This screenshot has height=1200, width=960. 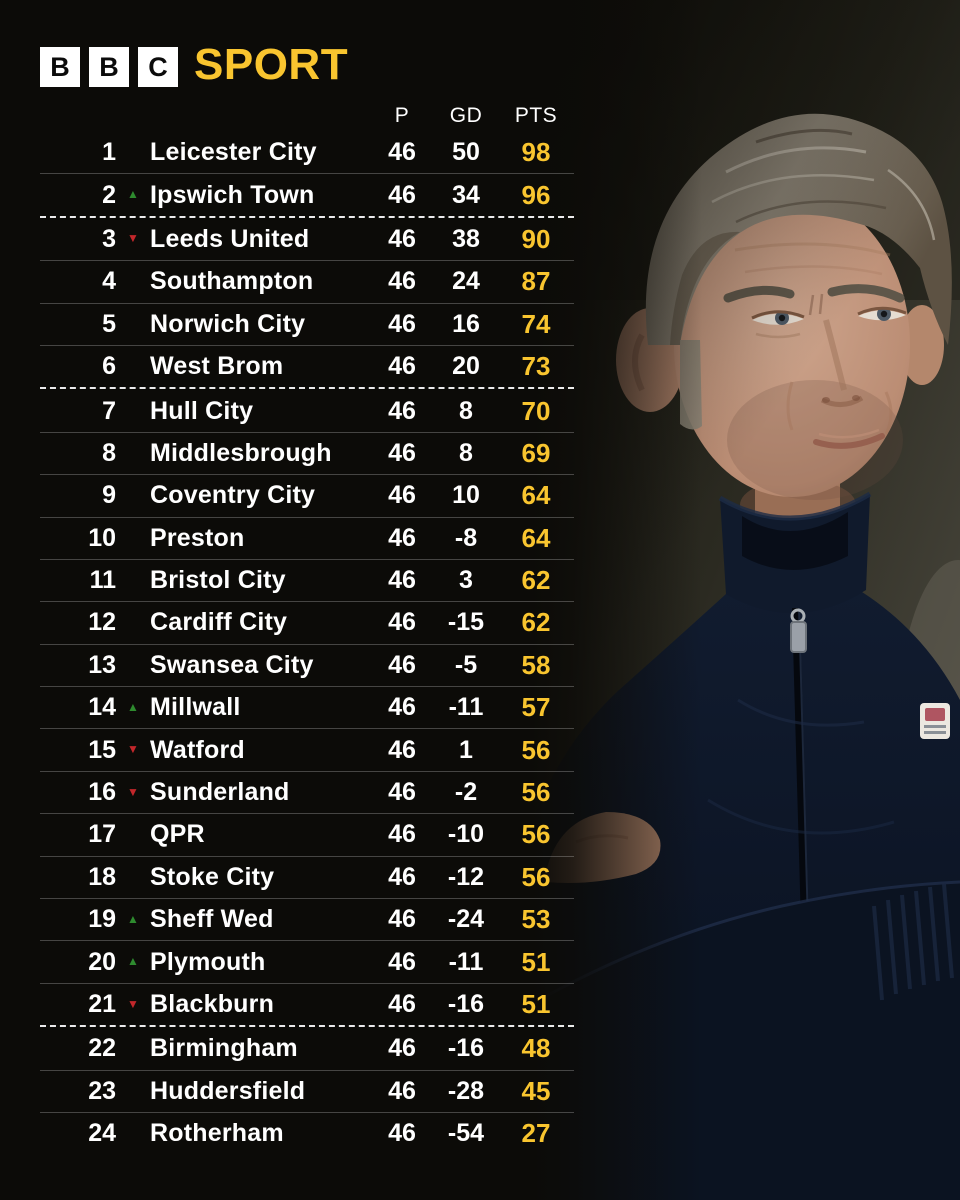 What do you see at coordinates (102, 580) in the screenshot?
I see `position-value: 11` at bounding box center [102, 580].